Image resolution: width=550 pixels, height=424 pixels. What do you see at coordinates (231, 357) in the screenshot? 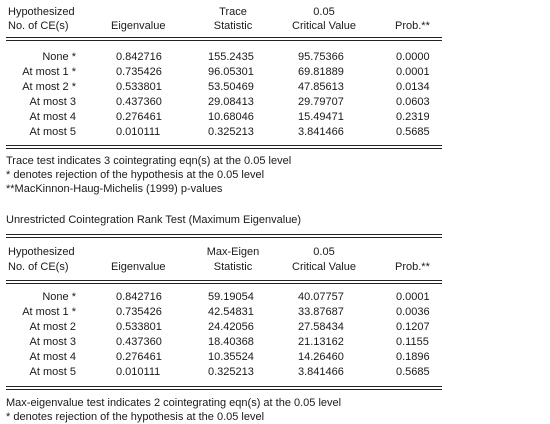
I see `statistic-cell: 10.35524` at bounding box center [231, 357].